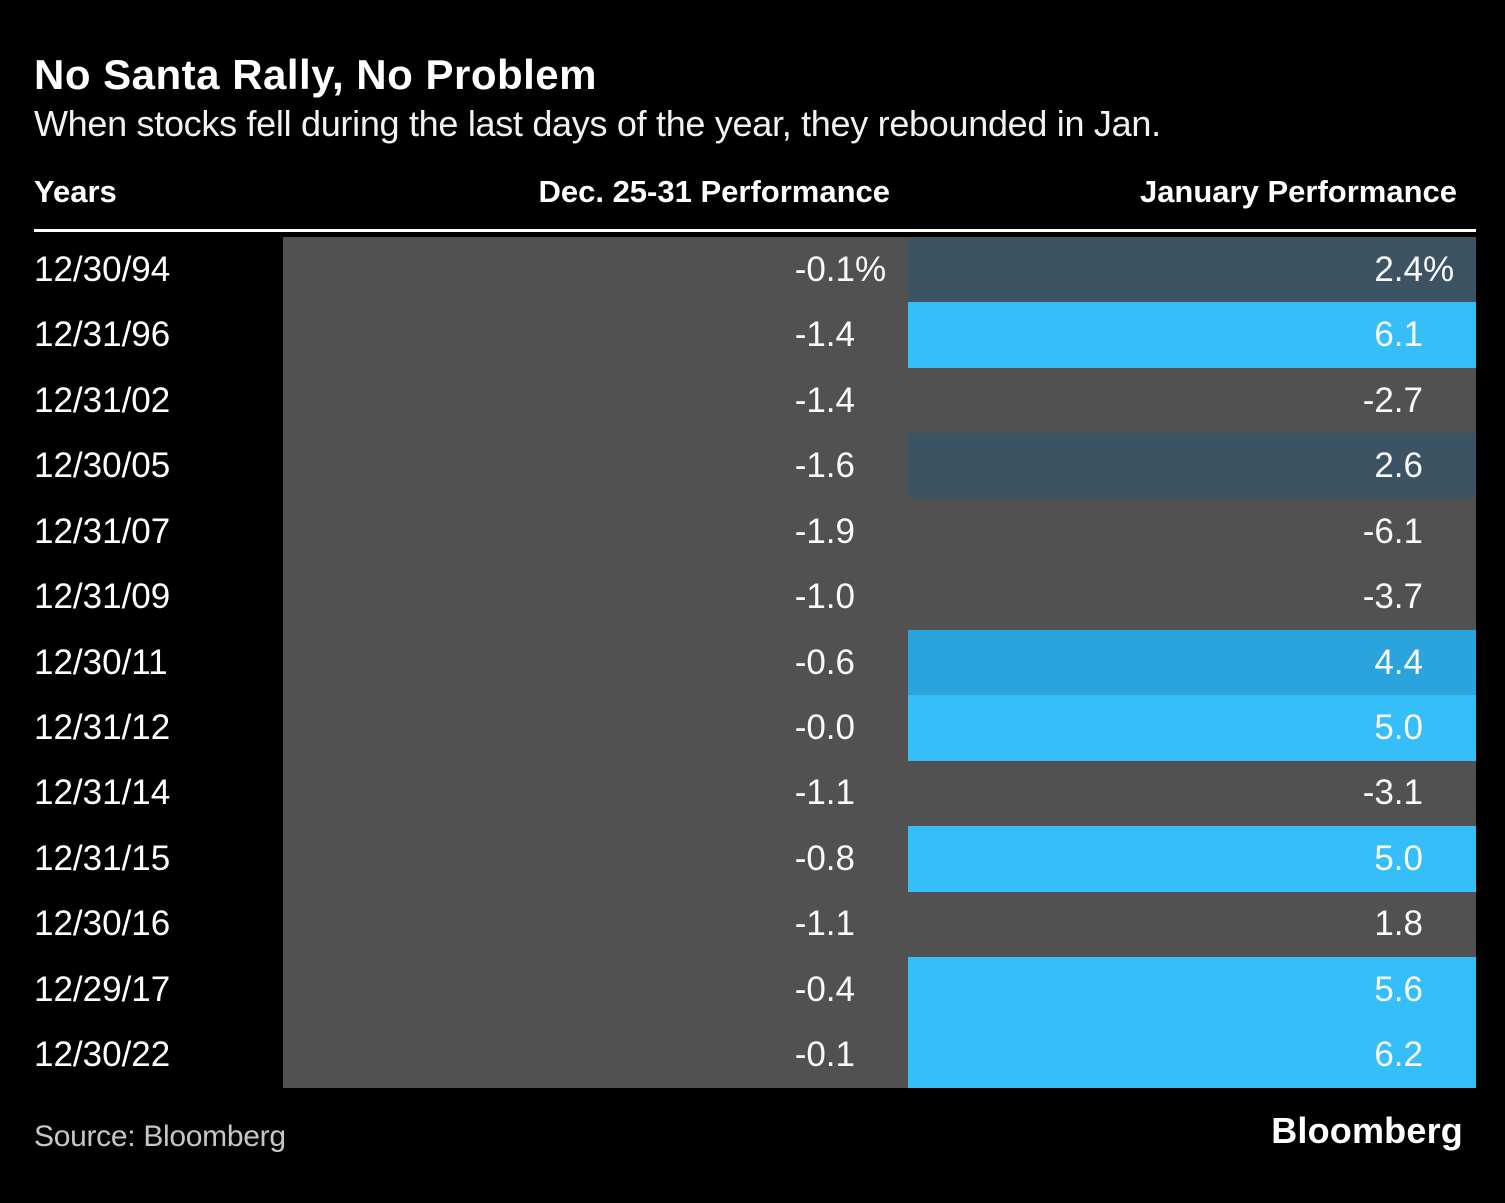 The image size is (1505, 1203). What do you see at coordinates (1392, 400) in the screenshot?
I see `january-performance-value: -2.7` at bounding box center [1392, 400].